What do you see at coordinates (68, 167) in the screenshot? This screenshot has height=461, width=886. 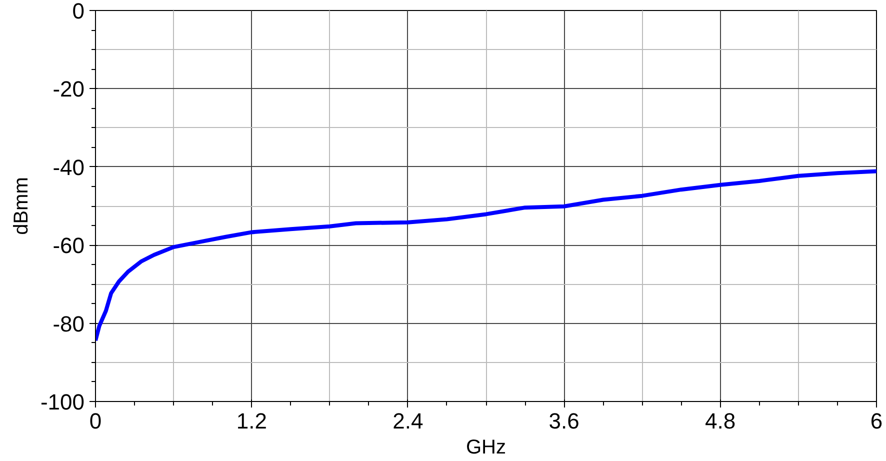 I see `y-tick-label: -40` at bounding box center [68, 167].